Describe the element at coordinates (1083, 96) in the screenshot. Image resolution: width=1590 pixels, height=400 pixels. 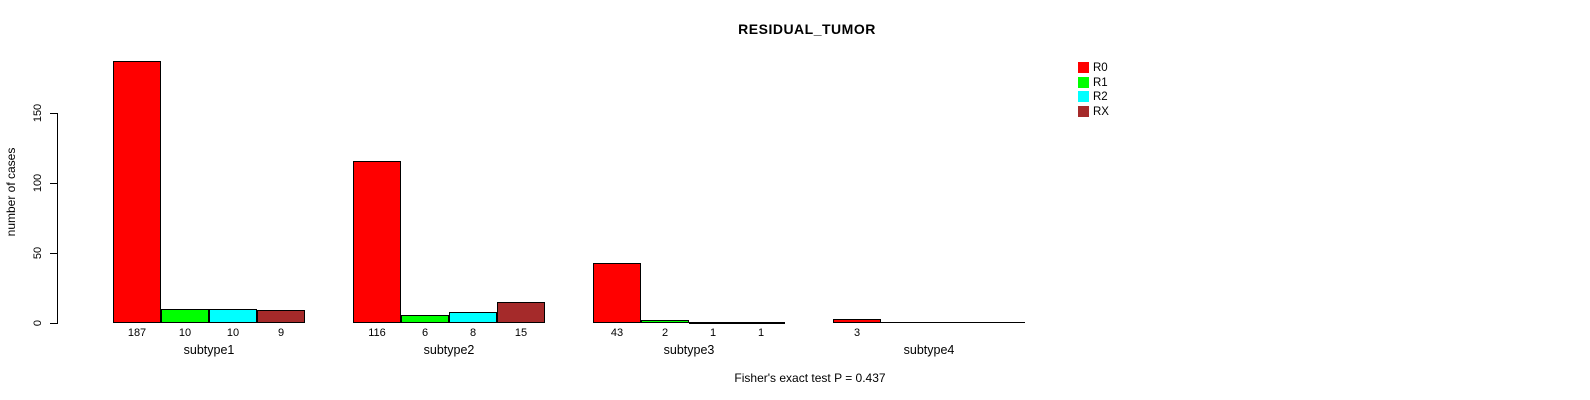
I see `legend-swatch-R2` at that location.